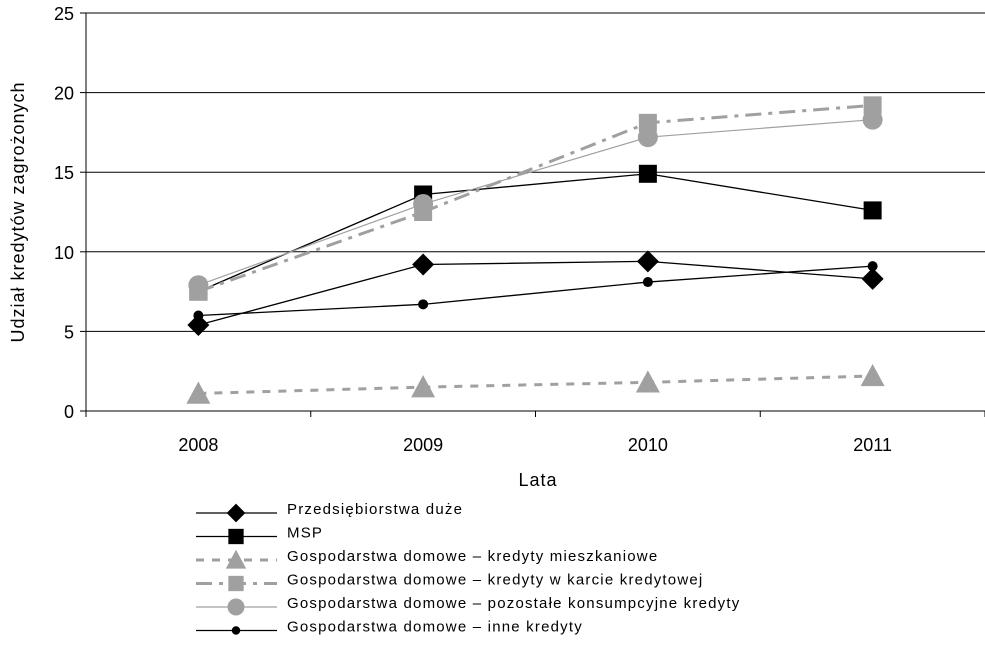  Describe the element at coordinates (69, 332) in the screenshot. I see `y-tick-label: 5` at that location.